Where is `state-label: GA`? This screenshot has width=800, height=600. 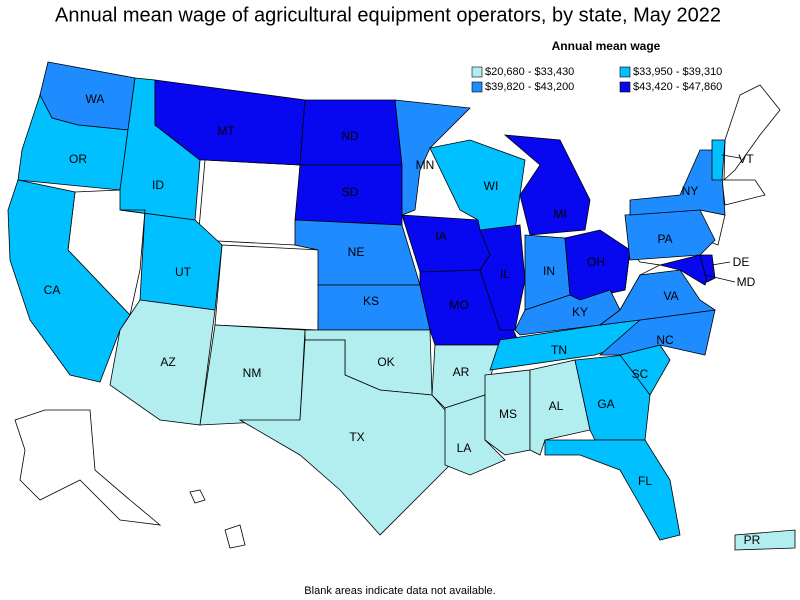 state-label: GA is located at coordinates (605, 404).